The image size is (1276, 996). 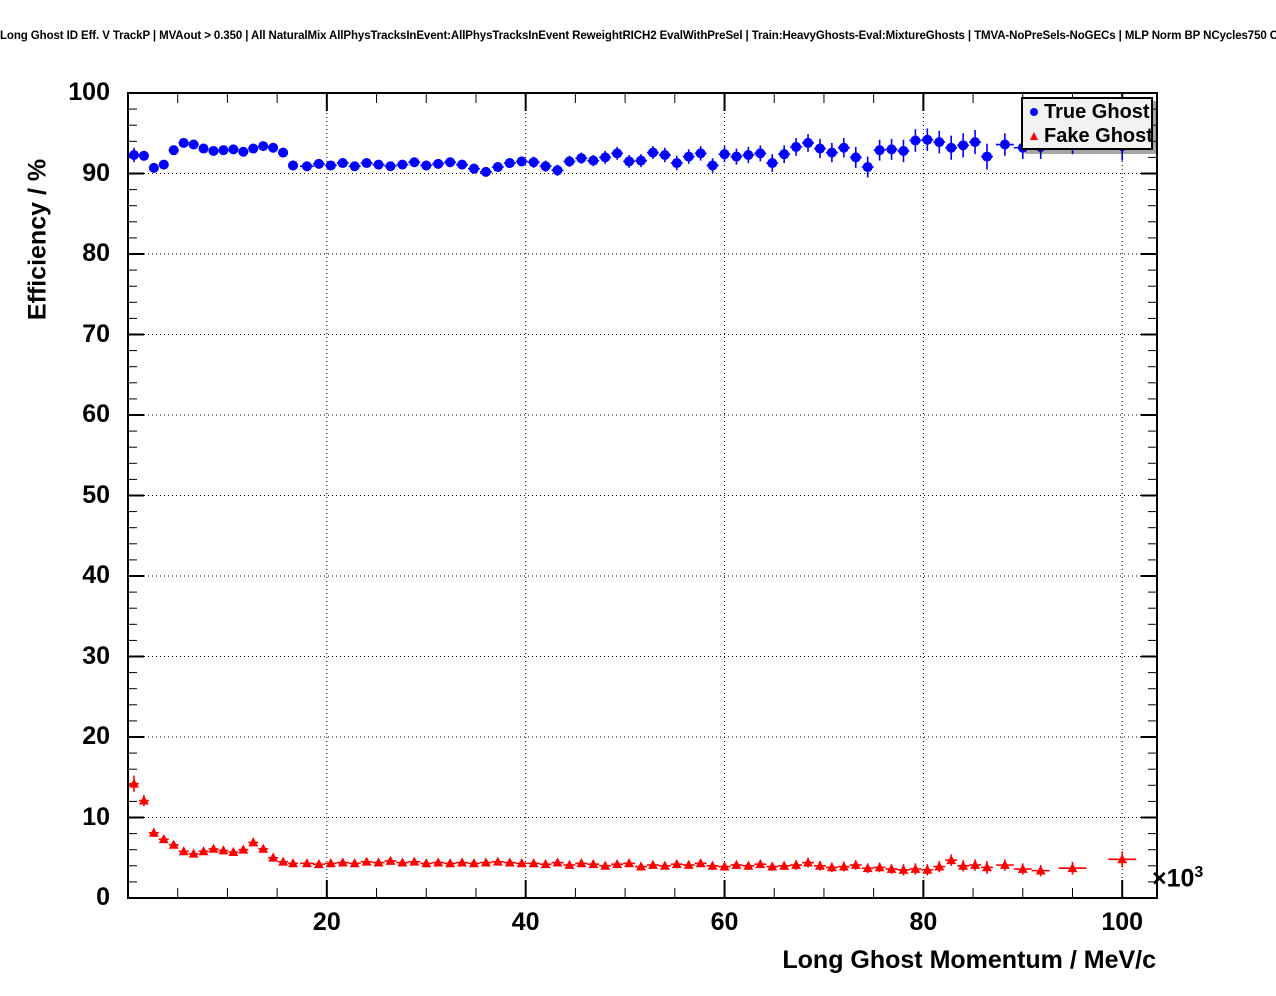 What do you see at coordinates (1090, 136) in the screenshot?
I see `legend-entry-fake-ghost: Fake Ghost` at bounding box center [1090, 136].